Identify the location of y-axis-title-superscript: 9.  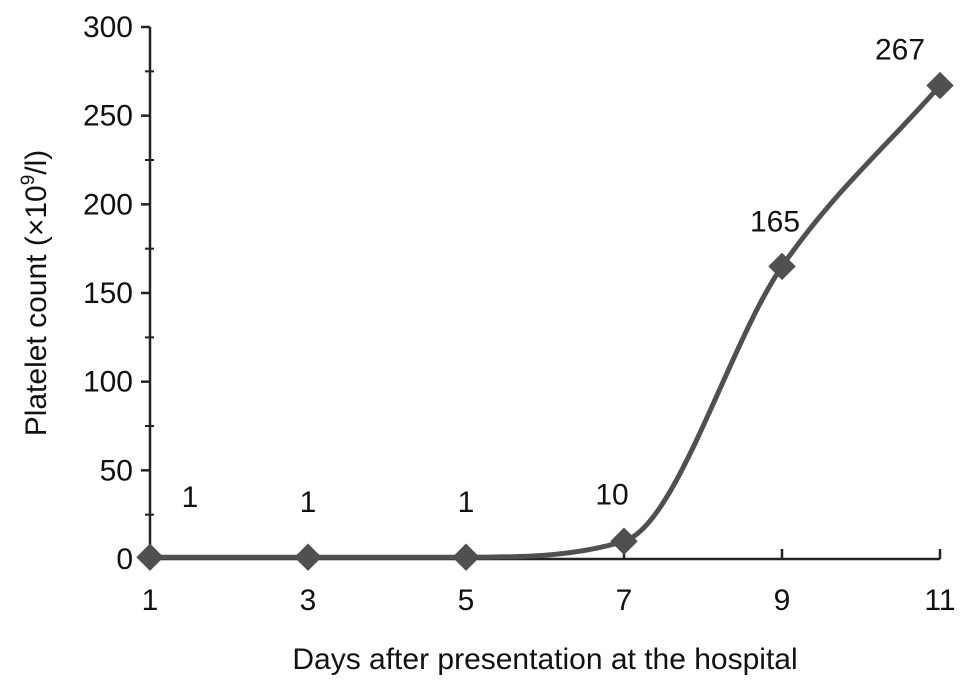
(28, 180).